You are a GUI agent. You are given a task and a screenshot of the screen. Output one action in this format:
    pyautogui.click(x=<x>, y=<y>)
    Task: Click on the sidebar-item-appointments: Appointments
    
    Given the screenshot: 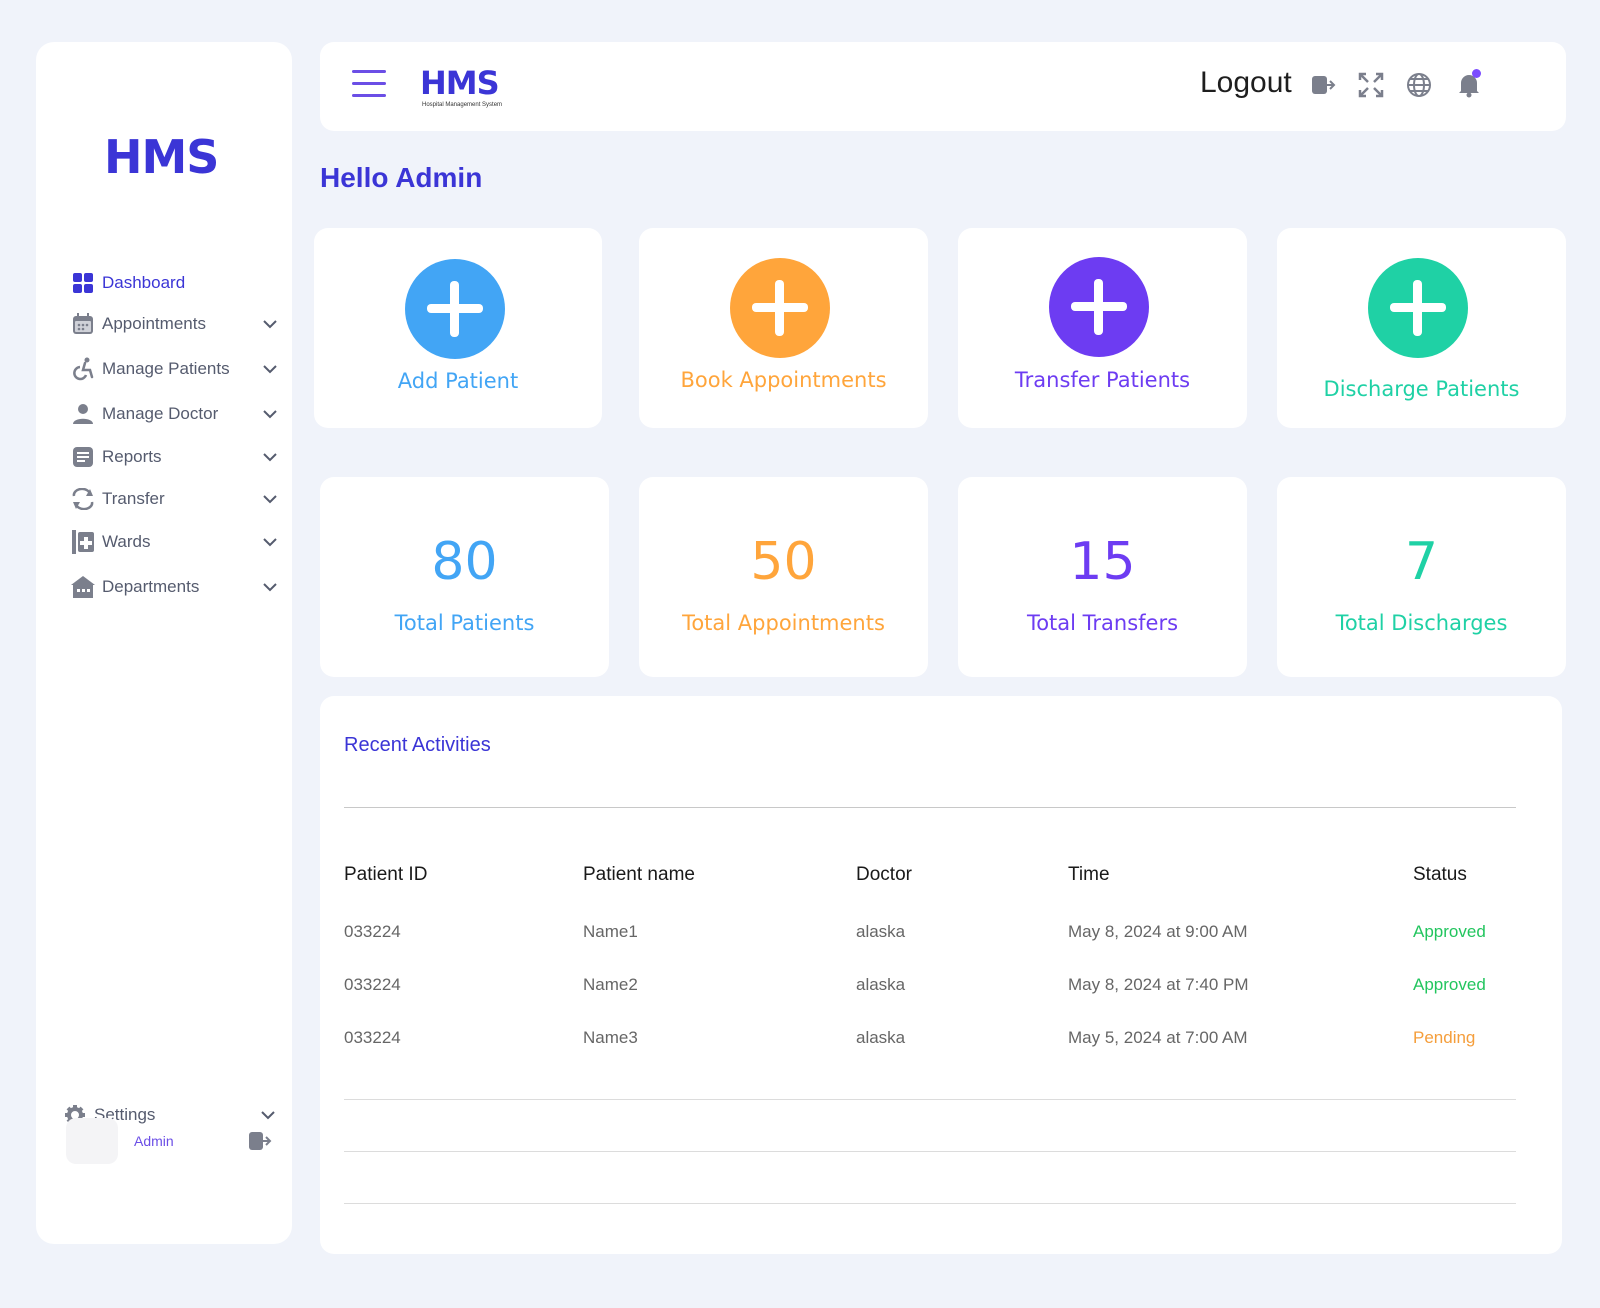 What is the action you would take?
    pyautogui.click(x=175, y=324)
    